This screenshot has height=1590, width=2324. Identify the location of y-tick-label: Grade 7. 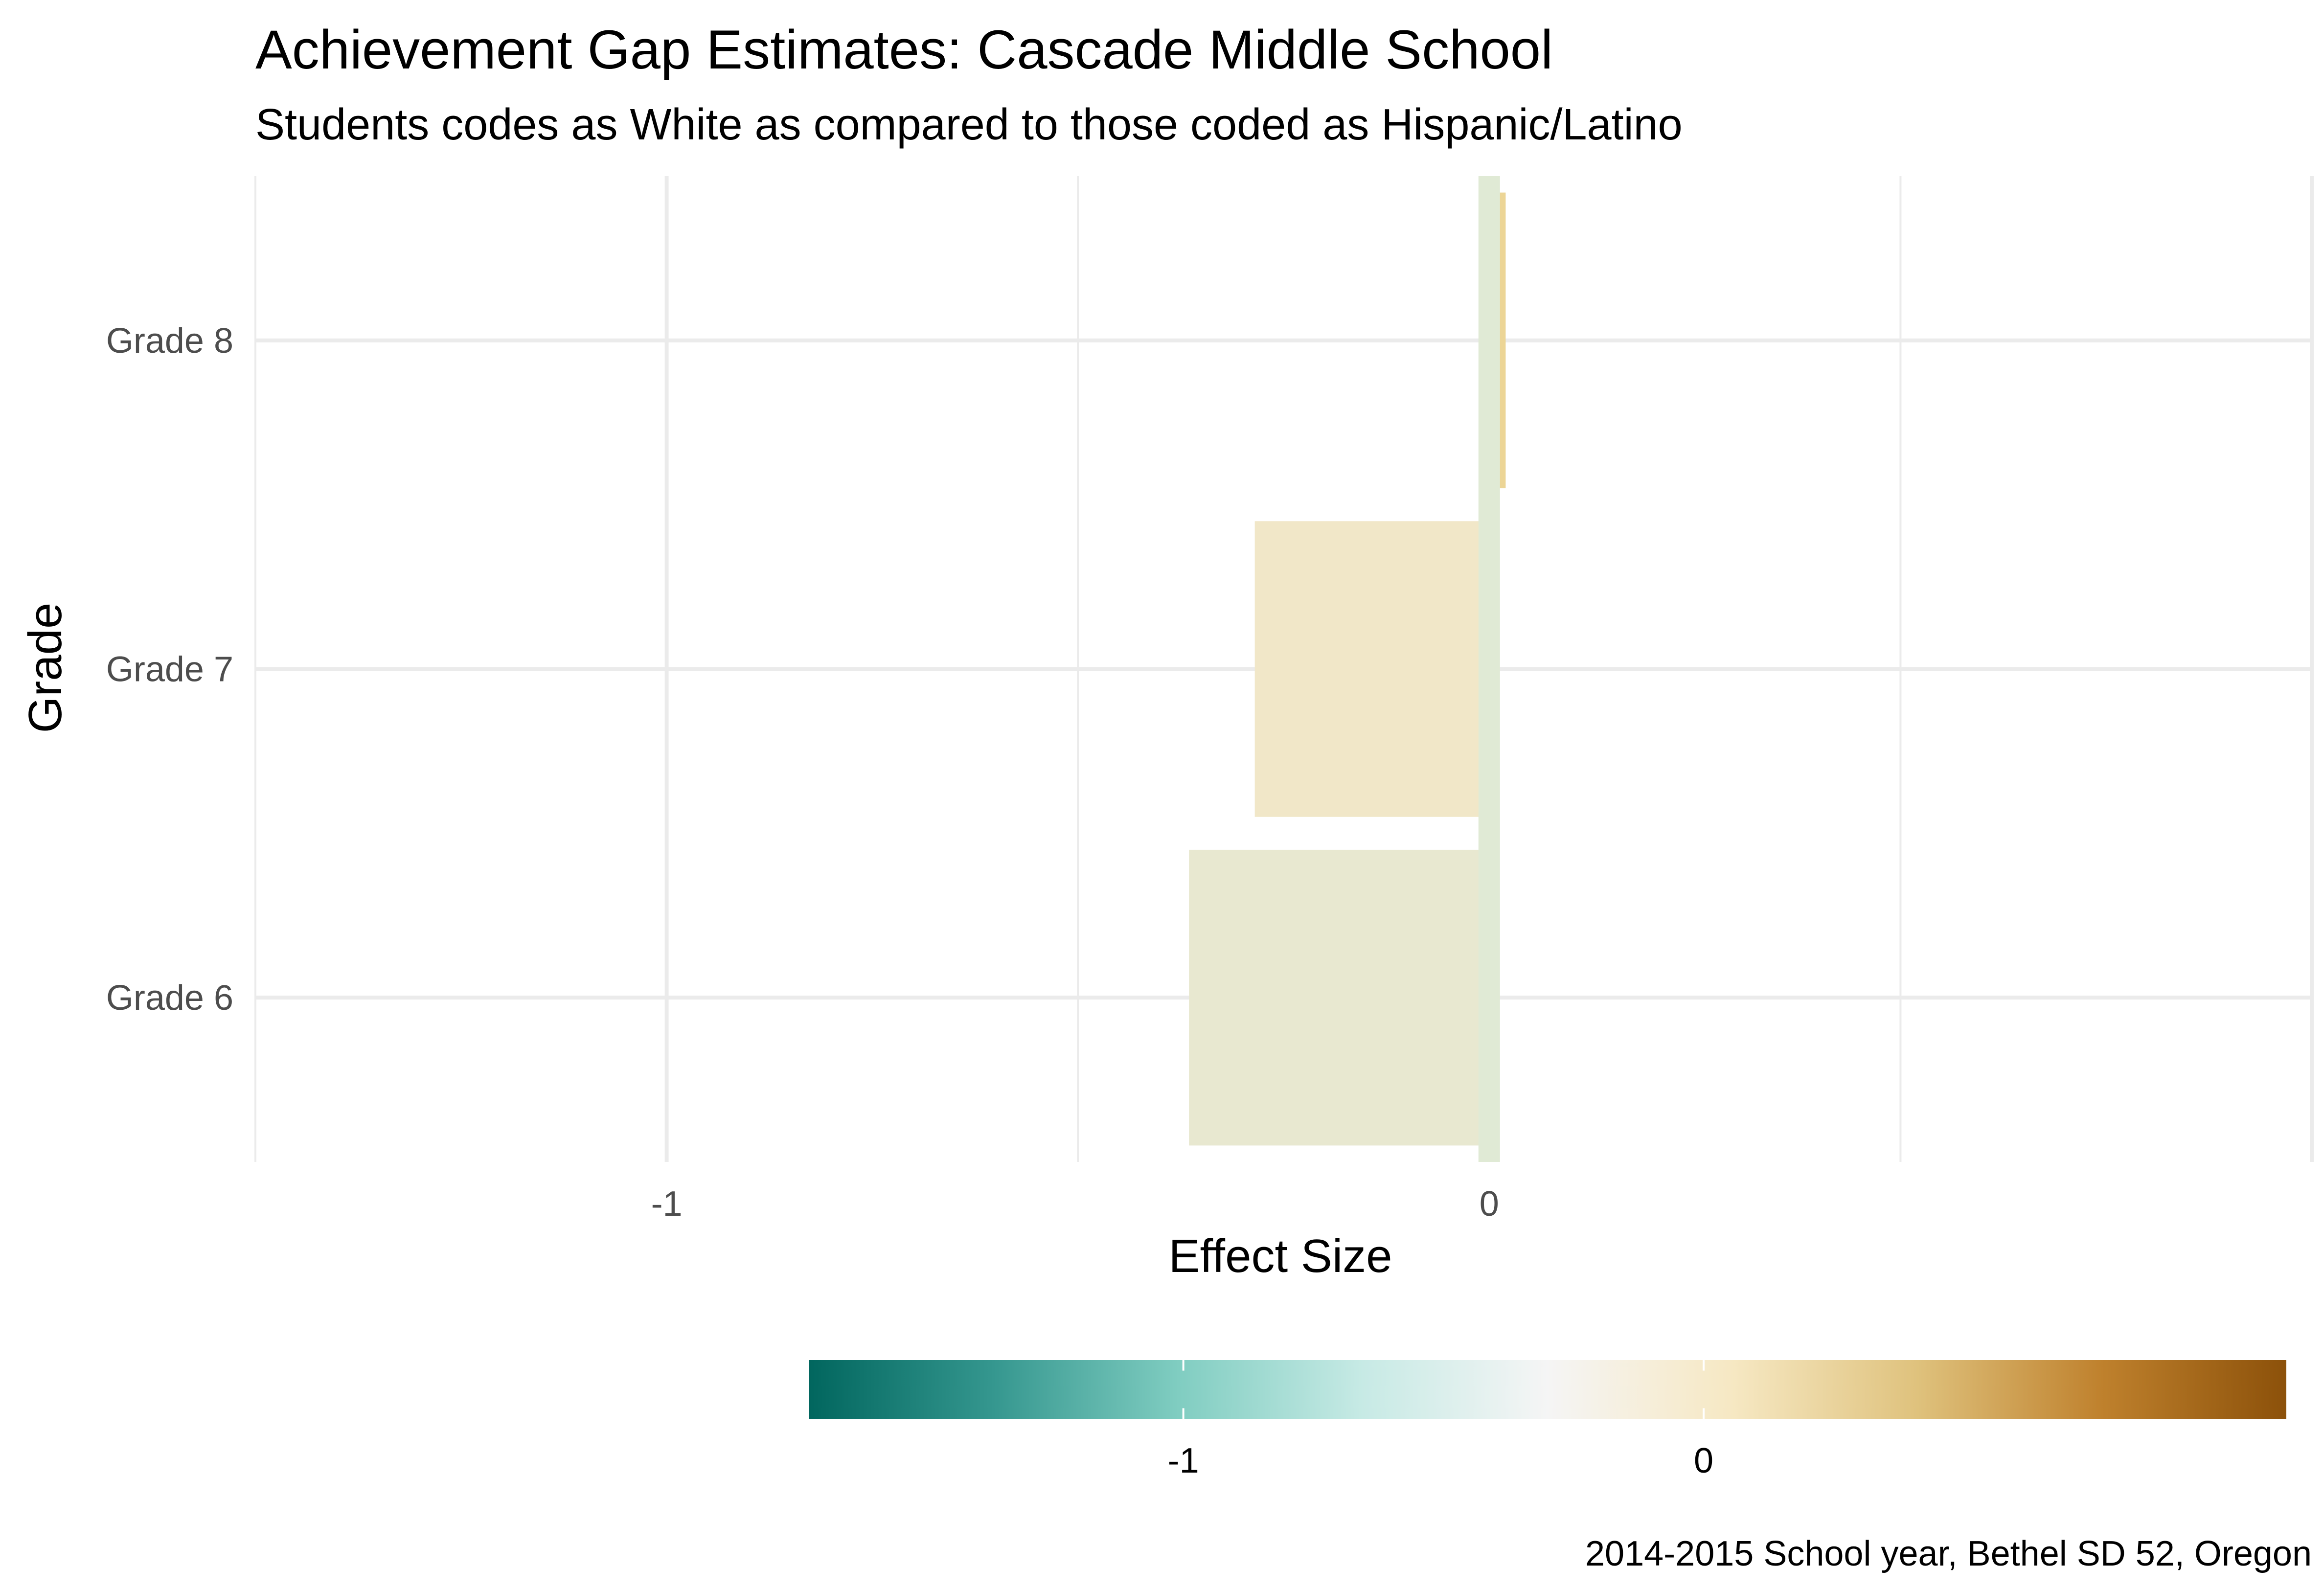
(169, 670).